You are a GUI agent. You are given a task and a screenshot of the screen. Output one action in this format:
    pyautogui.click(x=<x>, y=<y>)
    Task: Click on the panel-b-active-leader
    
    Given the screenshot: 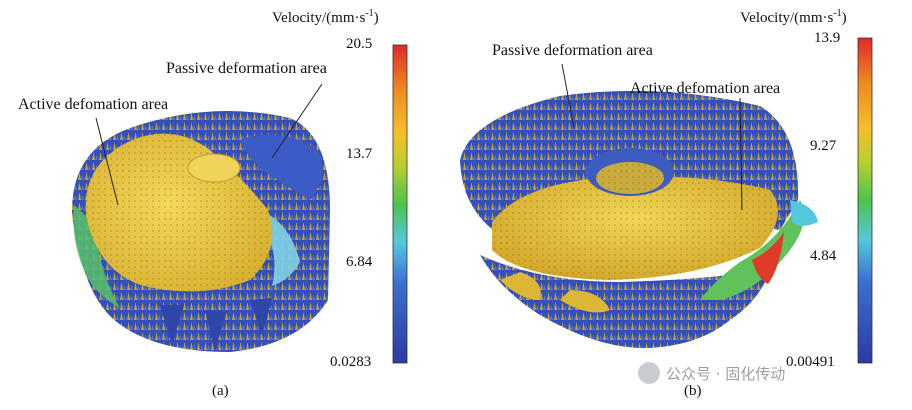 What is the action you would take?
    pyautogui.click(x=741, y=154)
    